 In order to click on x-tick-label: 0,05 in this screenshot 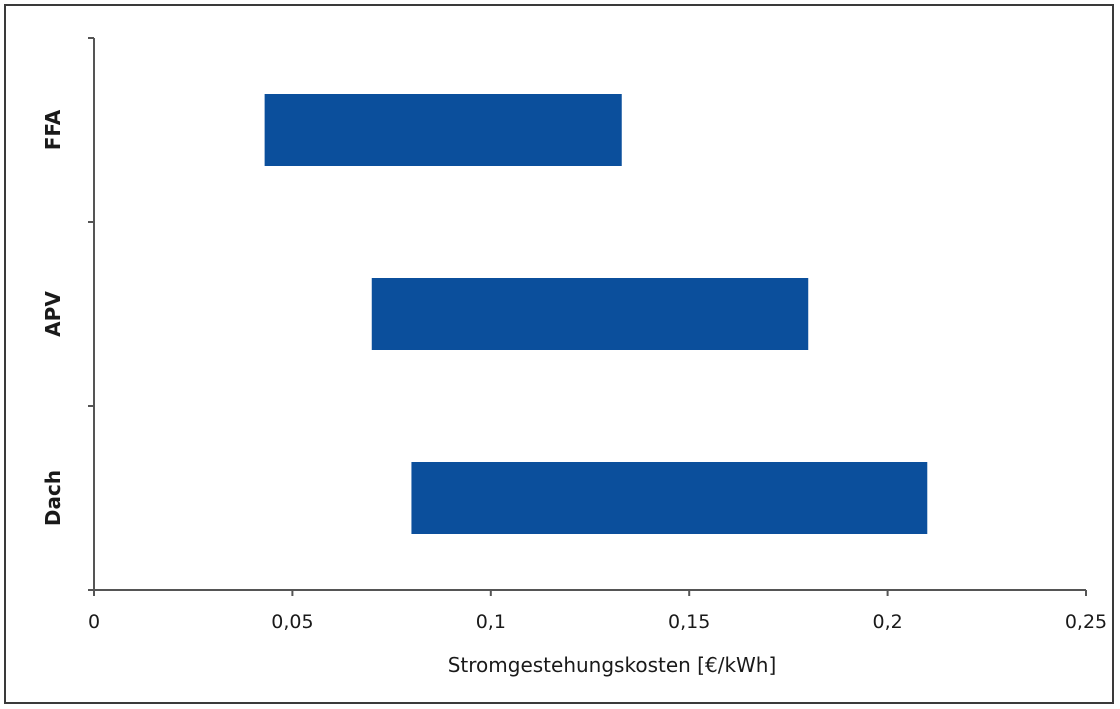, I will do `click(292, 622)`.